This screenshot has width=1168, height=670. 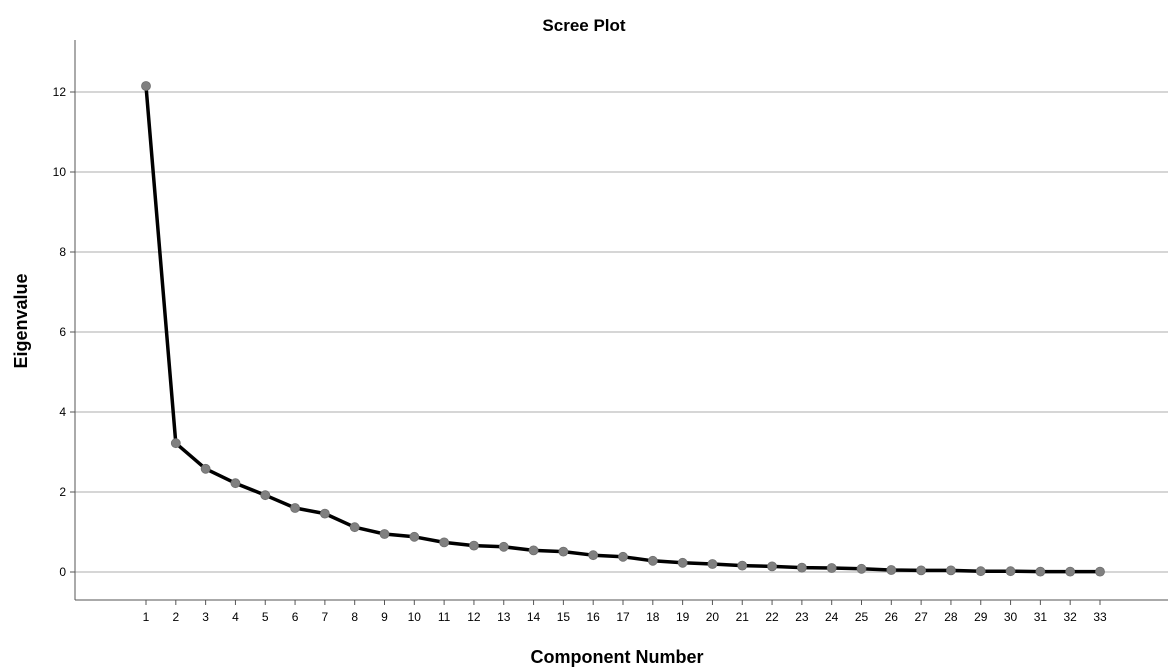 I want to click on x-tick-label-18: 18, so click(x=653, y=617).